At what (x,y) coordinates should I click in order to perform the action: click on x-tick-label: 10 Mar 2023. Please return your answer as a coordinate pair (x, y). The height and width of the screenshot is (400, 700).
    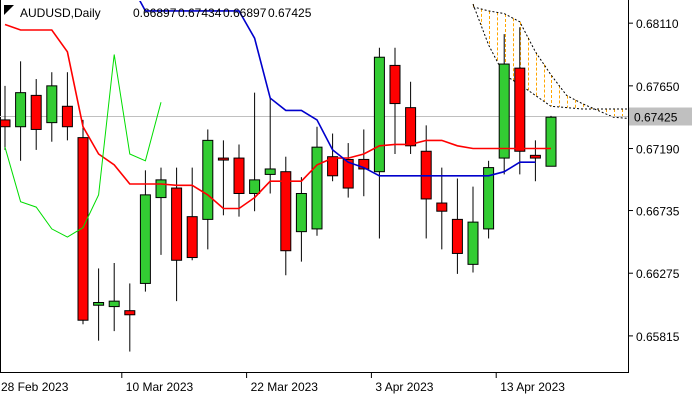
    Looking at the image, I should click on (160, 387).